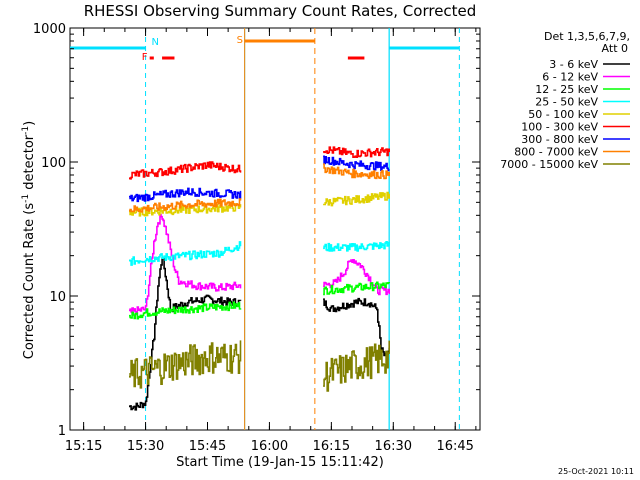 Image resolution: width=640 pixels, height=480 pixels. What do you see at coordinates (207, 446) in the screenshot?
I see `x-tick-label: 15:45` at bounding box center [207, 446].